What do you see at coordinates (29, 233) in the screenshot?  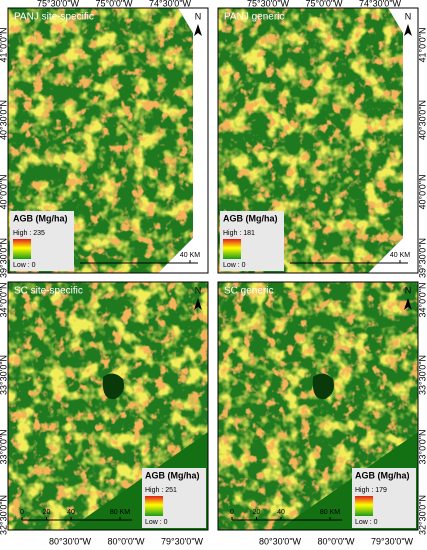 I see `legend-high: High : 235` at bounding box center [29, 233].